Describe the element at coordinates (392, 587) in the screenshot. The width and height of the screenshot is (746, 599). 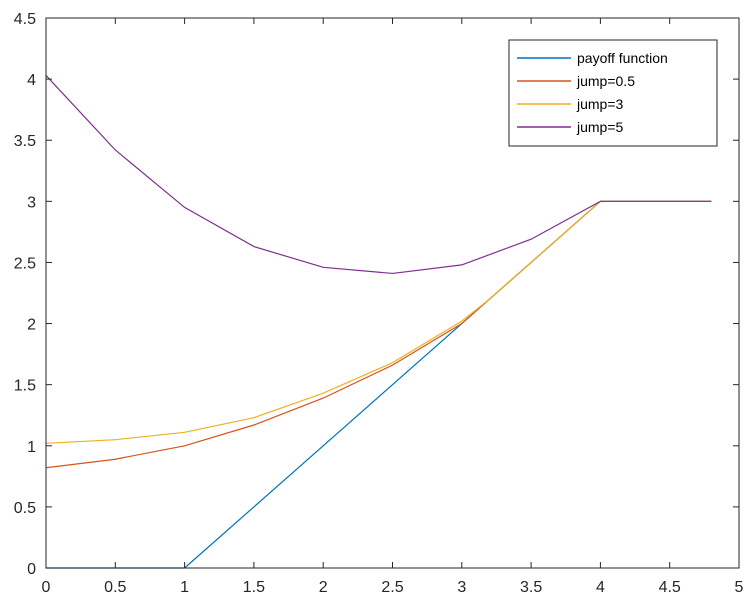
I see `x-tick-label: 2.5` at that location.